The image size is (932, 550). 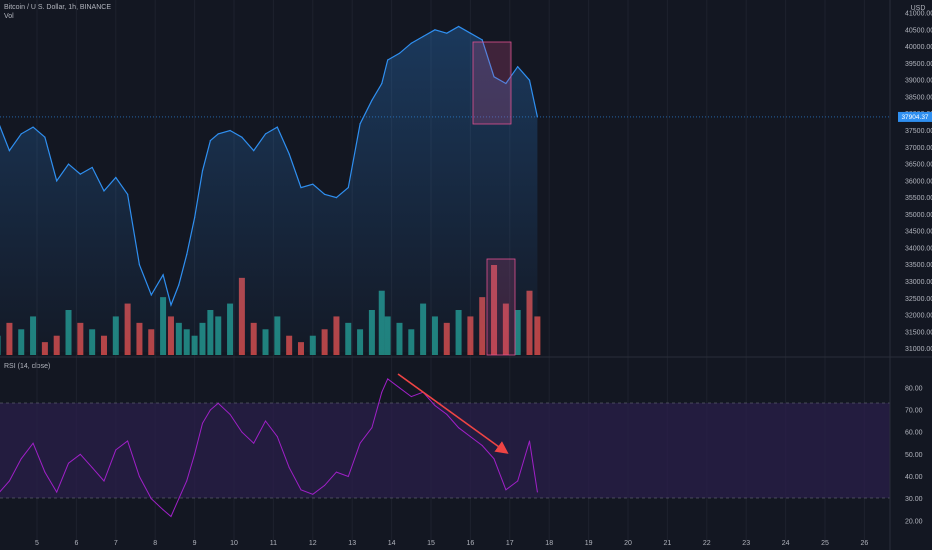 What do you see at coordinates (865, 543) in the screenshot?
I see `x-tick-label: 26` at bounding box center [865, 543].